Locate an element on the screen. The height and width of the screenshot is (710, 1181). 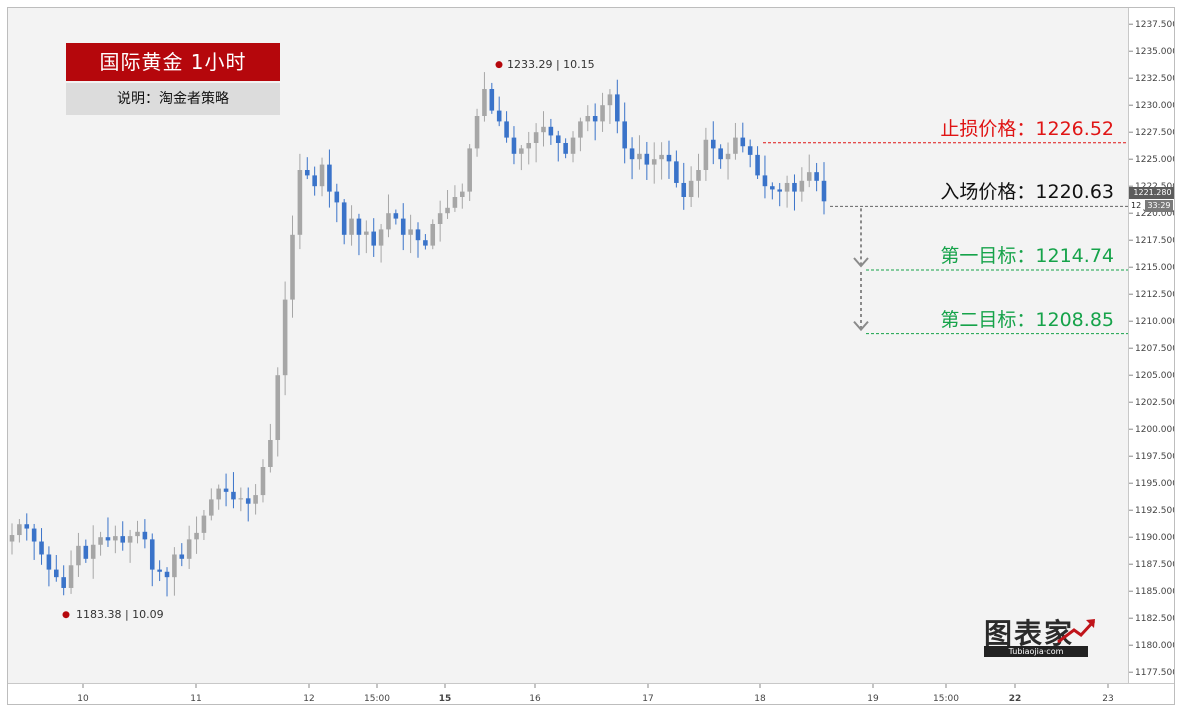
time-tick-label: 15 is located at coordinates (445, 699).